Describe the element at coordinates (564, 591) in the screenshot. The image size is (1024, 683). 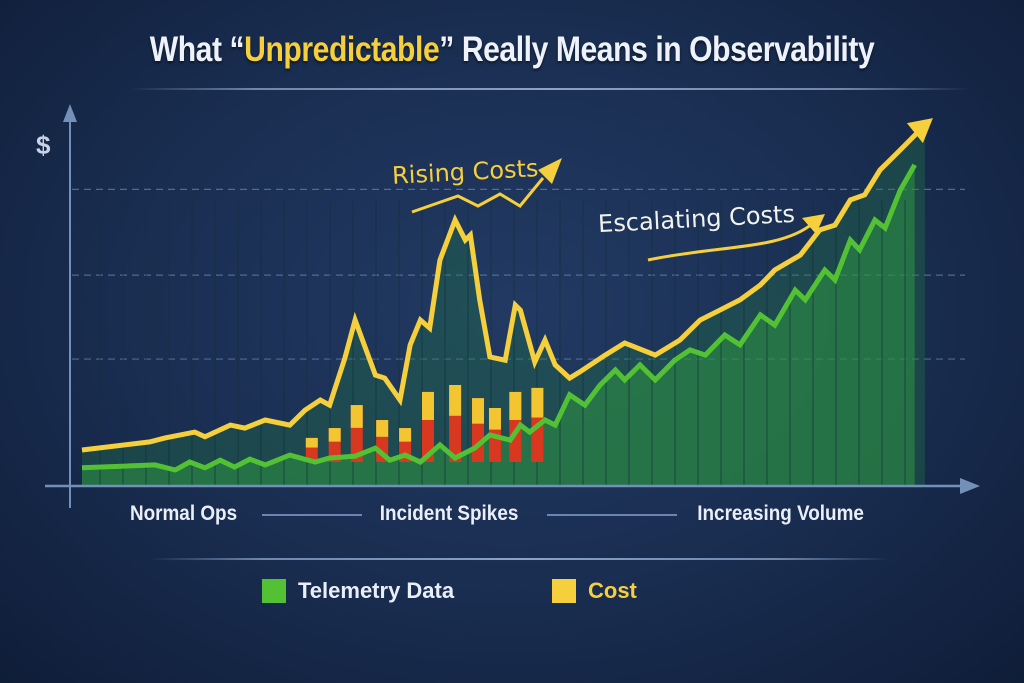
I see `legend-swatch-cost` at that location.